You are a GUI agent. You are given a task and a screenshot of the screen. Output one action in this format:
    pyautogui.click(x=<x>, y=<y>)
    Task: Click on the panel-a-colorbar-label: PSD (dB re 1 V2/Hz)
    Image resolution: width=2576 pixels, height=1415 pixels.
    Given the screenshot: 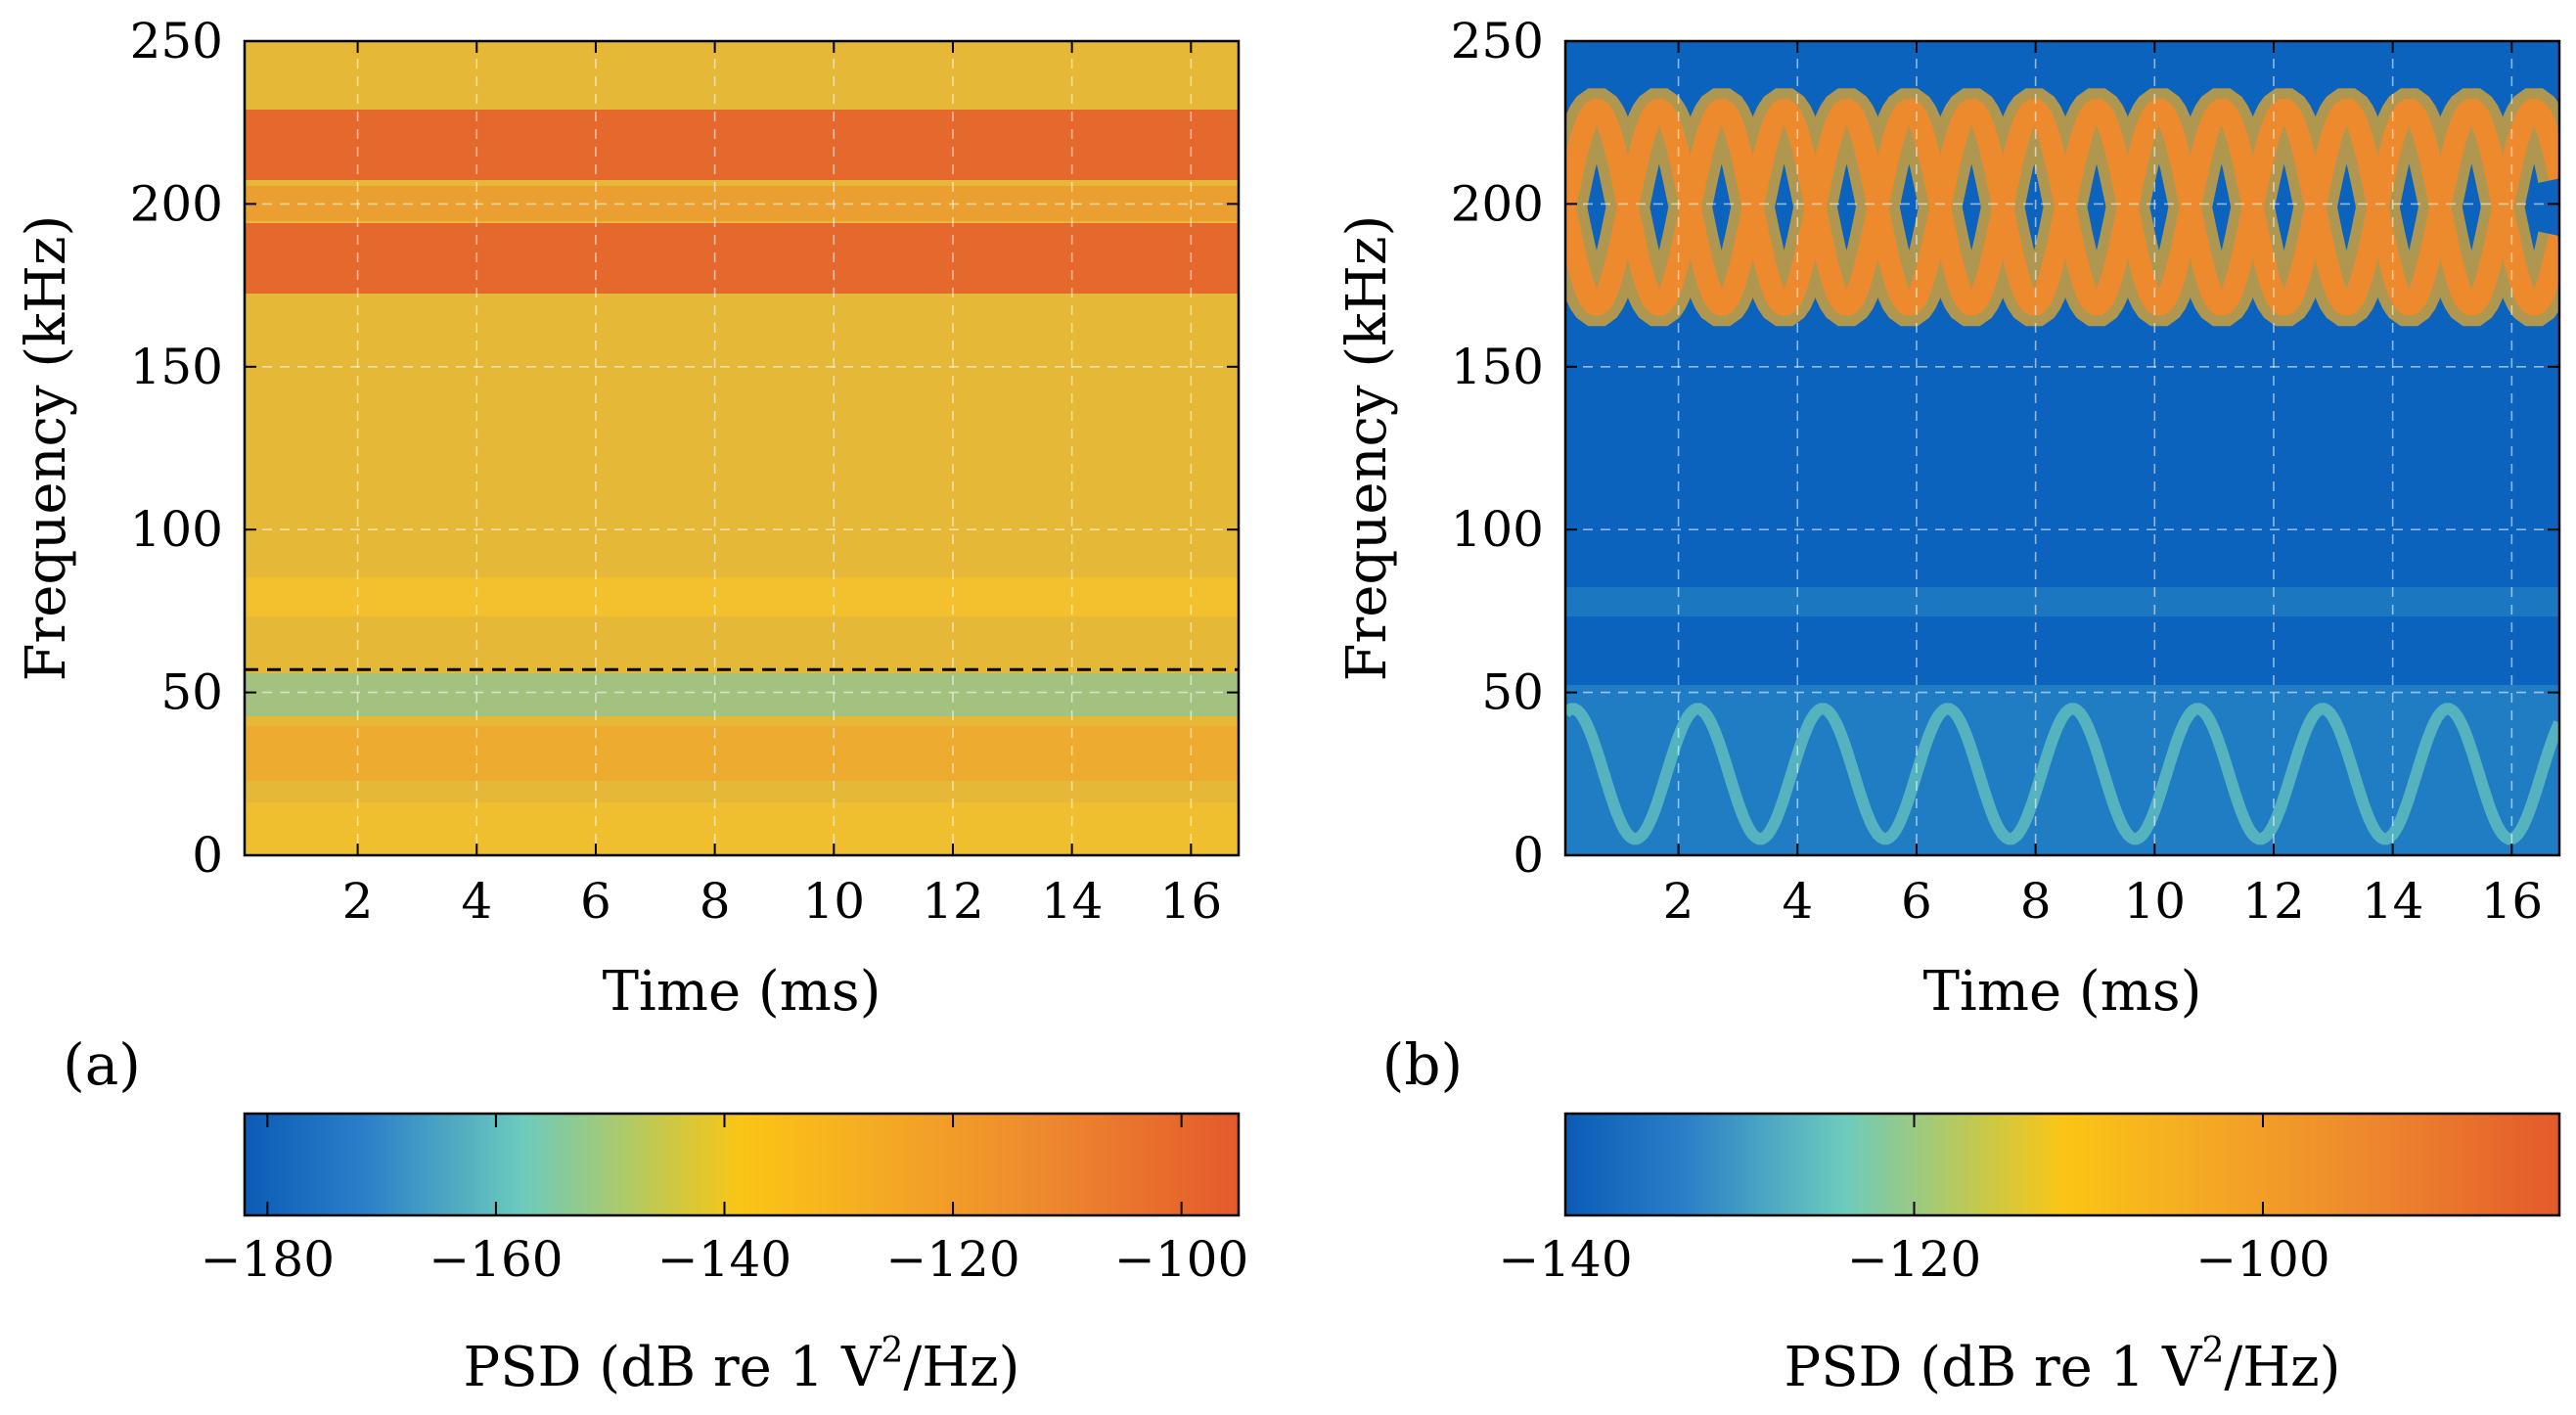 What is the action you would take?
    pyautogui.click(x=742, y=1365)
    